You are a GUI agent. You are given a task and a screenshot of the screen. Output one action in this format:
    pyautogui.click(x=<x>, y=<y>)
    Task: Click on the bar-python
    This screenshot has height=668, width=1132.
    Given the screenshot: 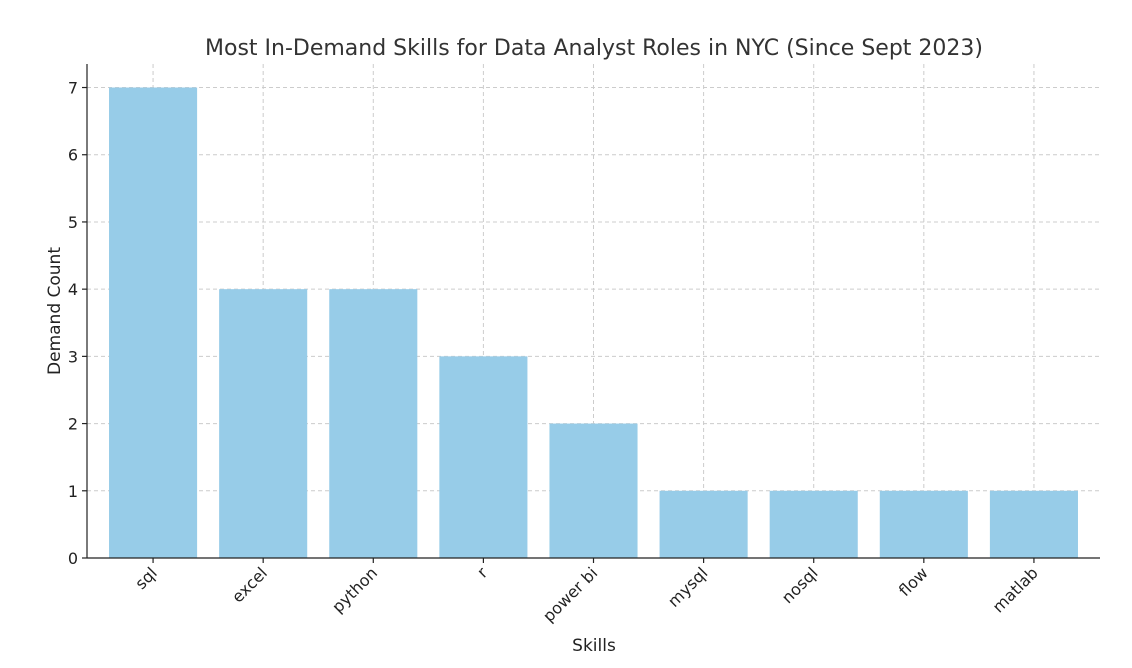 What is the action you would take?
    pyautogui.click(x=373, y=423)
    